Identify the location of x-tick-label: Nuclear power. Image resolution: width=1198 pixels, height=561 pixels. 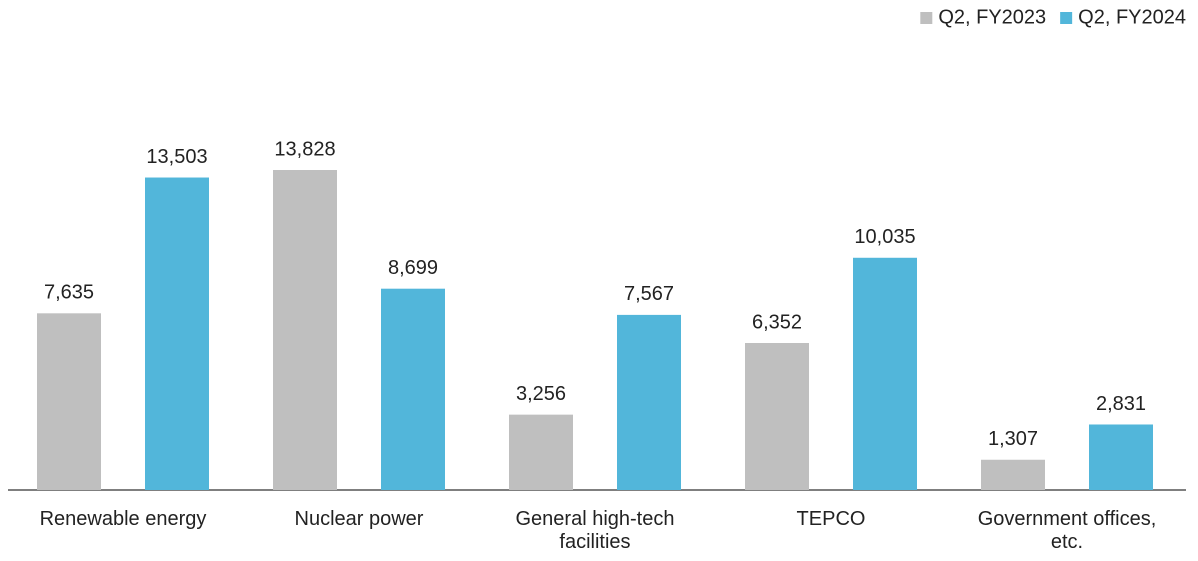
(359, 519).